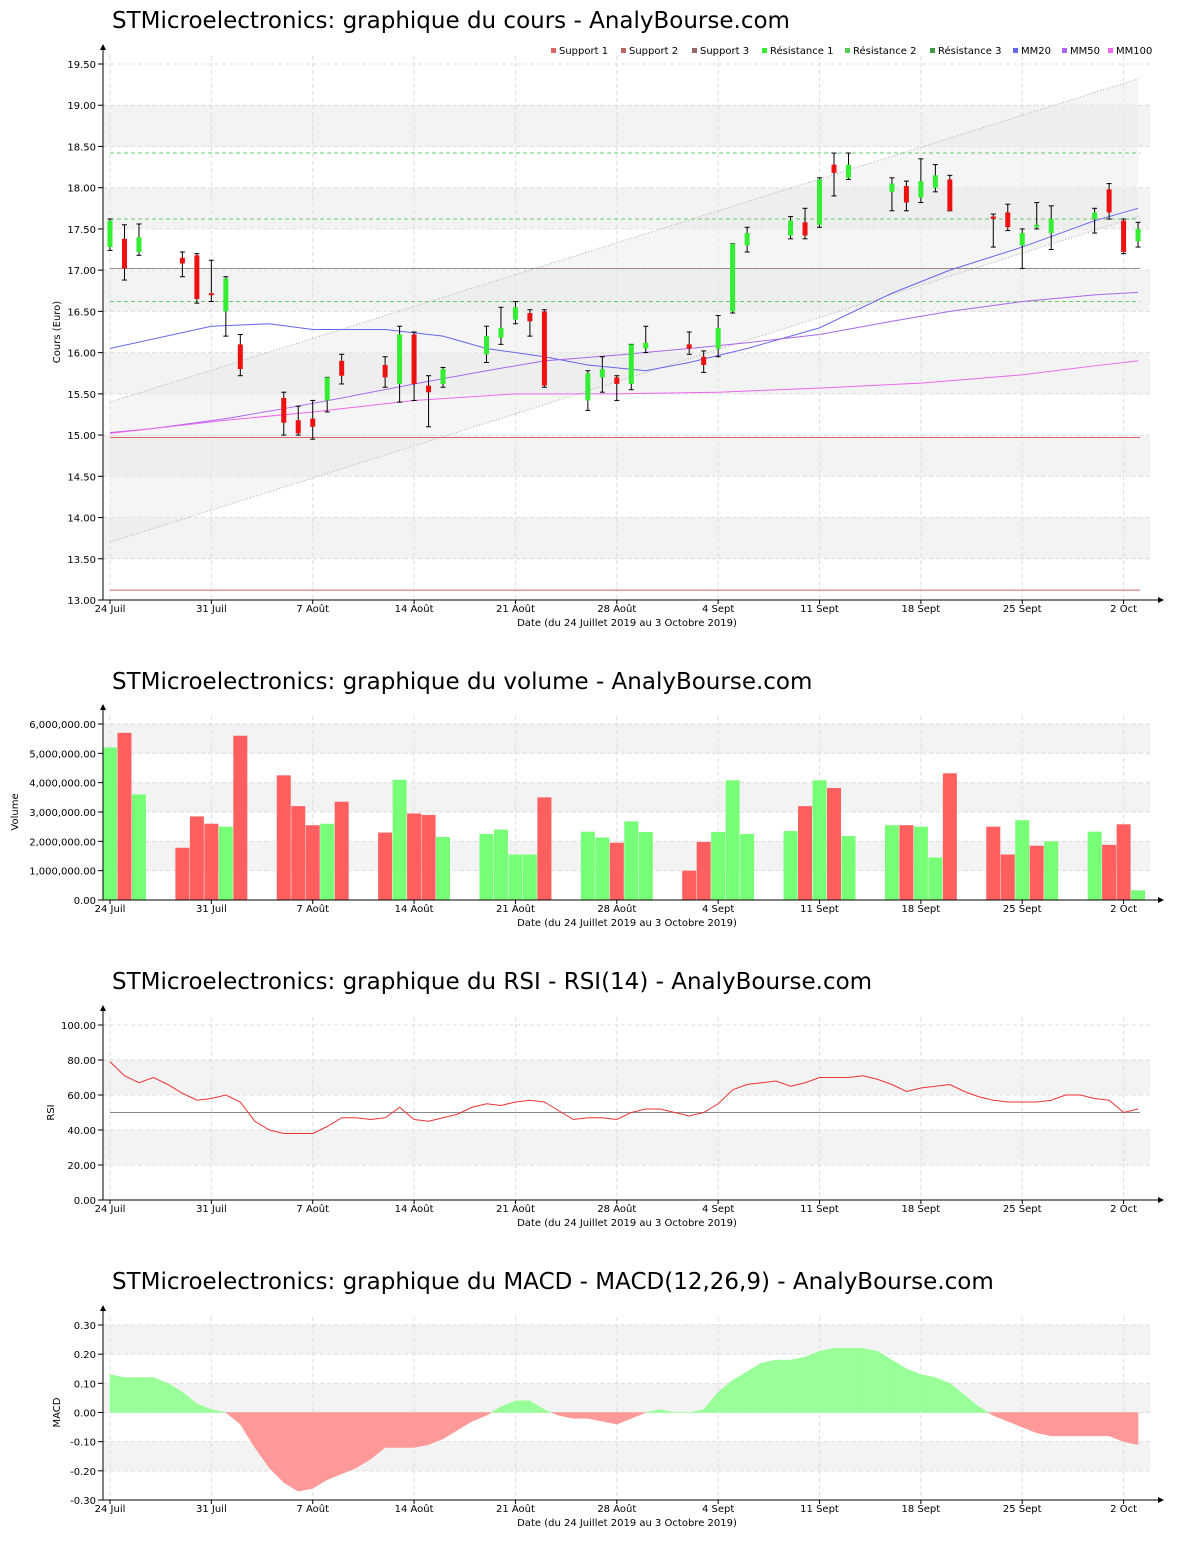  I want to click on mm20-line, so click(624, 289).